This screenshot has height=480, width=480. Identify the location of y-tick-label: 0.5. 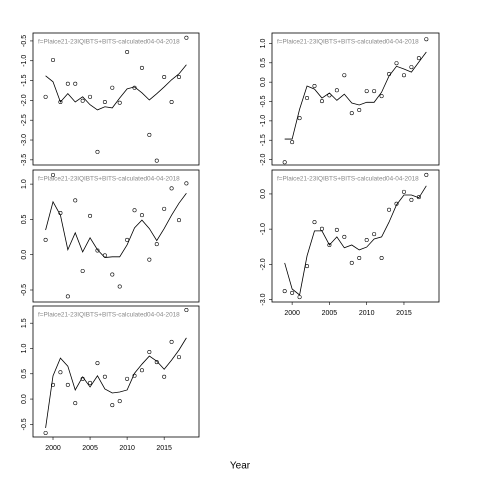
(24, 219).